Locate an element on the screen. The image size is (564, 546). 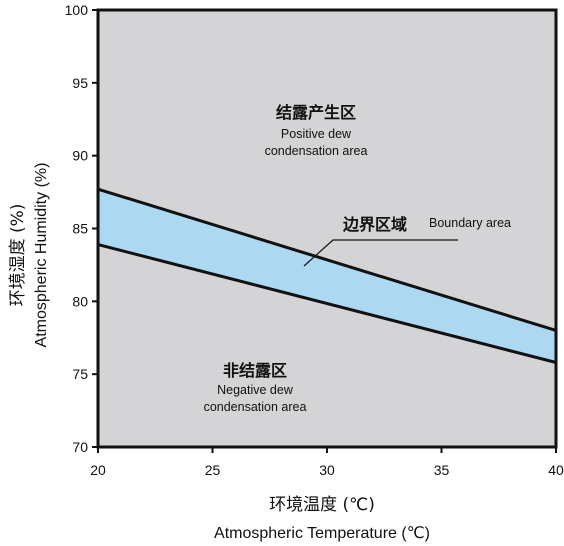
dew-region-label-en-1: Positive dew is located at coordinates (316, 134).